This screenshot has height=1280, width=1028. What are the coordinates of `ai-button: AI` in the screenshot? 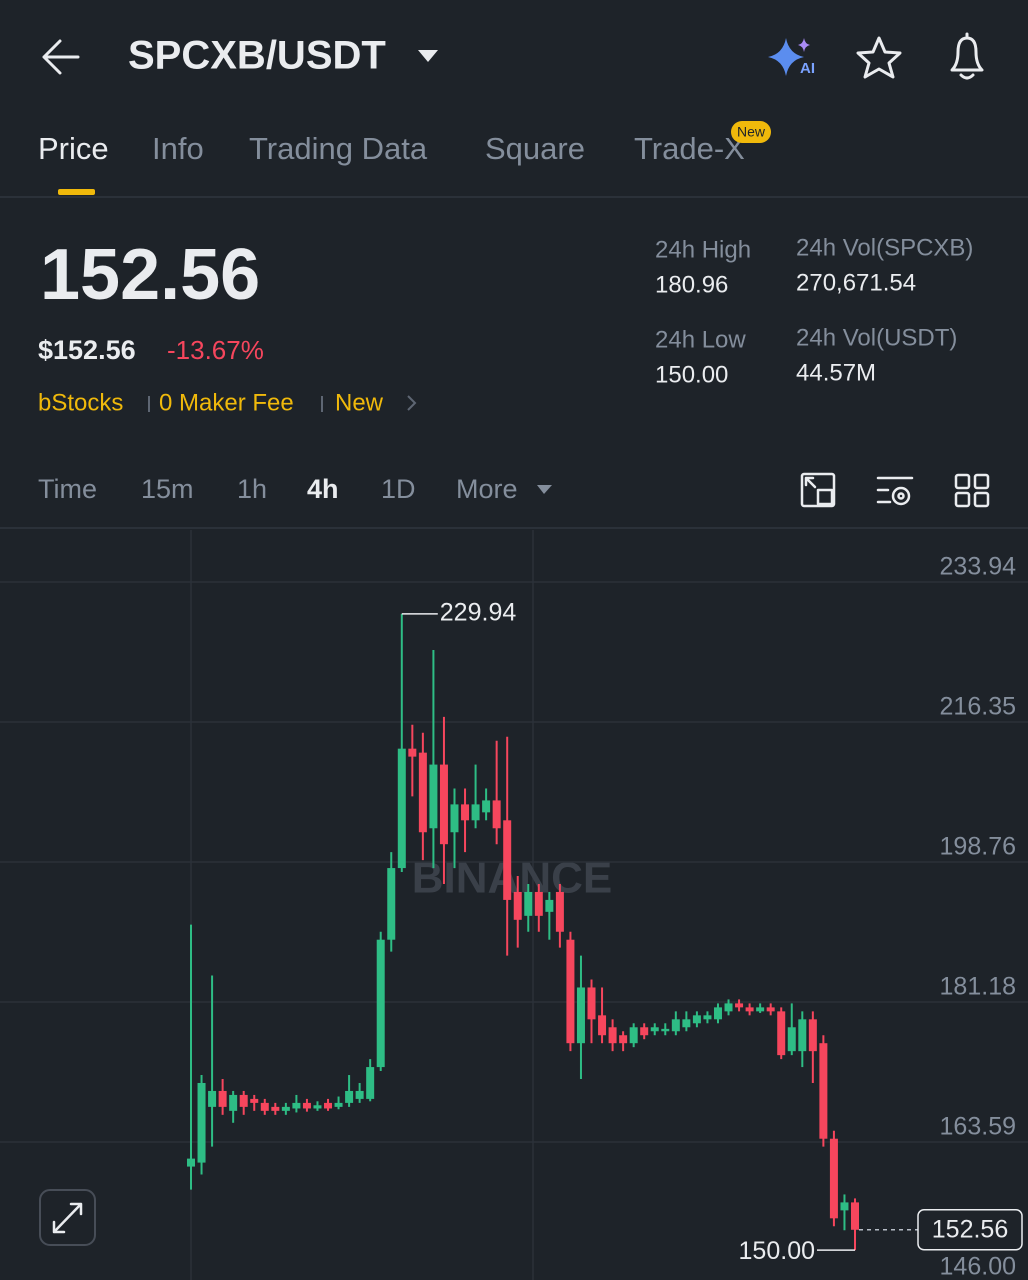 It's located at (791, 57).